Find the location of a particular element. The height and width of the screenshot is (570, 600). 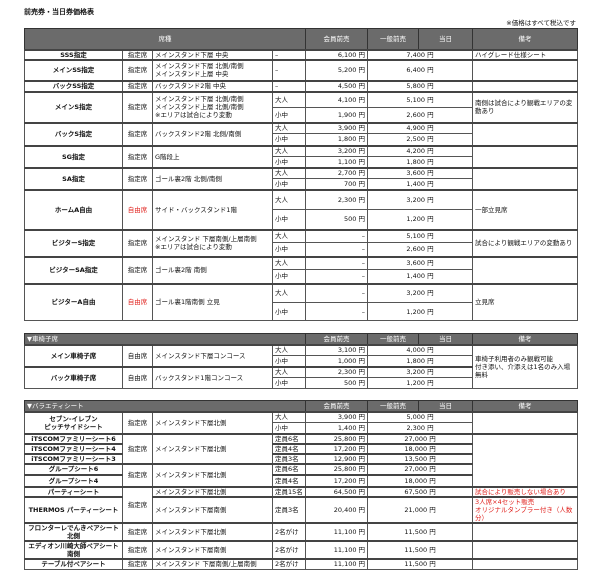

note: 試合により観戦エリアの変動あり is located at coordinates (525, 242).